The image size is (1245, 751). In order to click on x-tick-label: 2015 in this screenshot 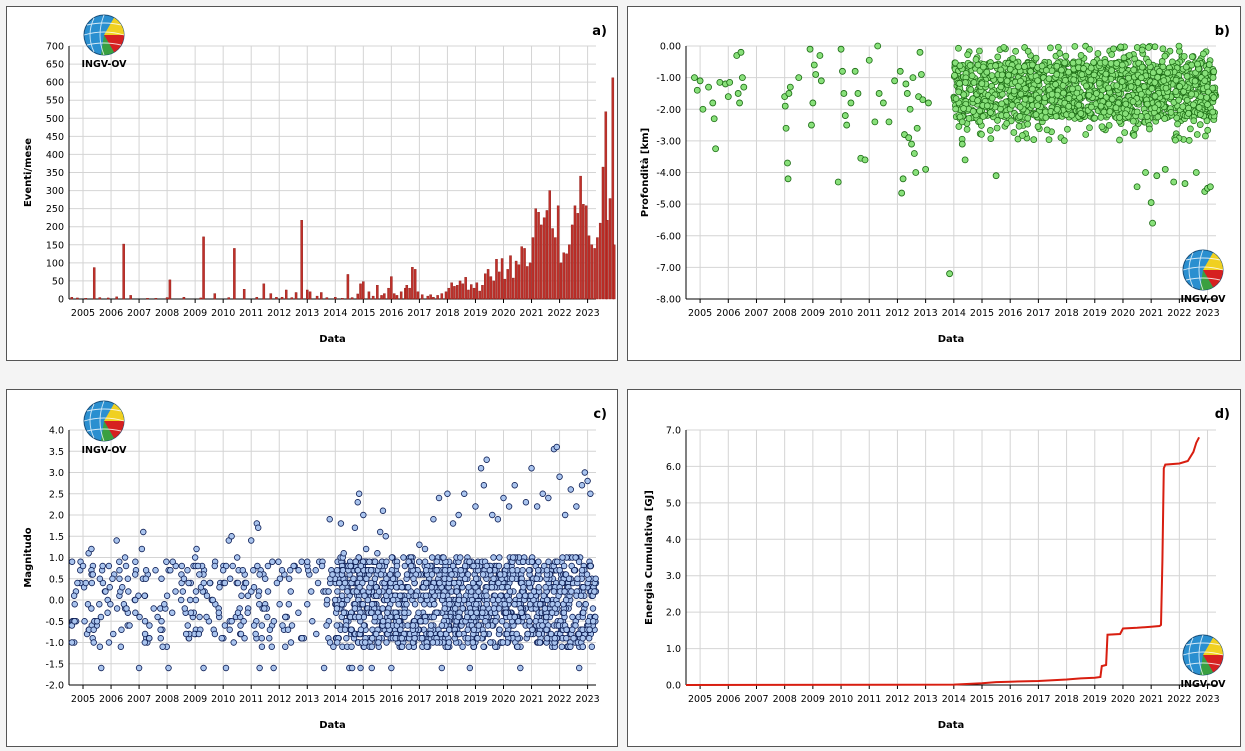, I will do `click(363, 699)`.